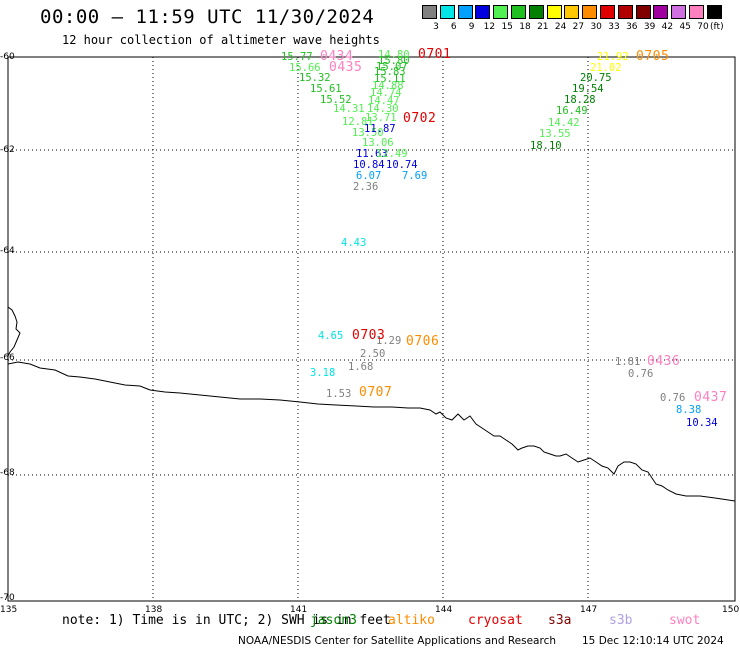 The height and width of the screenshot is (650, 740). I want to click on lat-tick: -62, so click(7, 150).